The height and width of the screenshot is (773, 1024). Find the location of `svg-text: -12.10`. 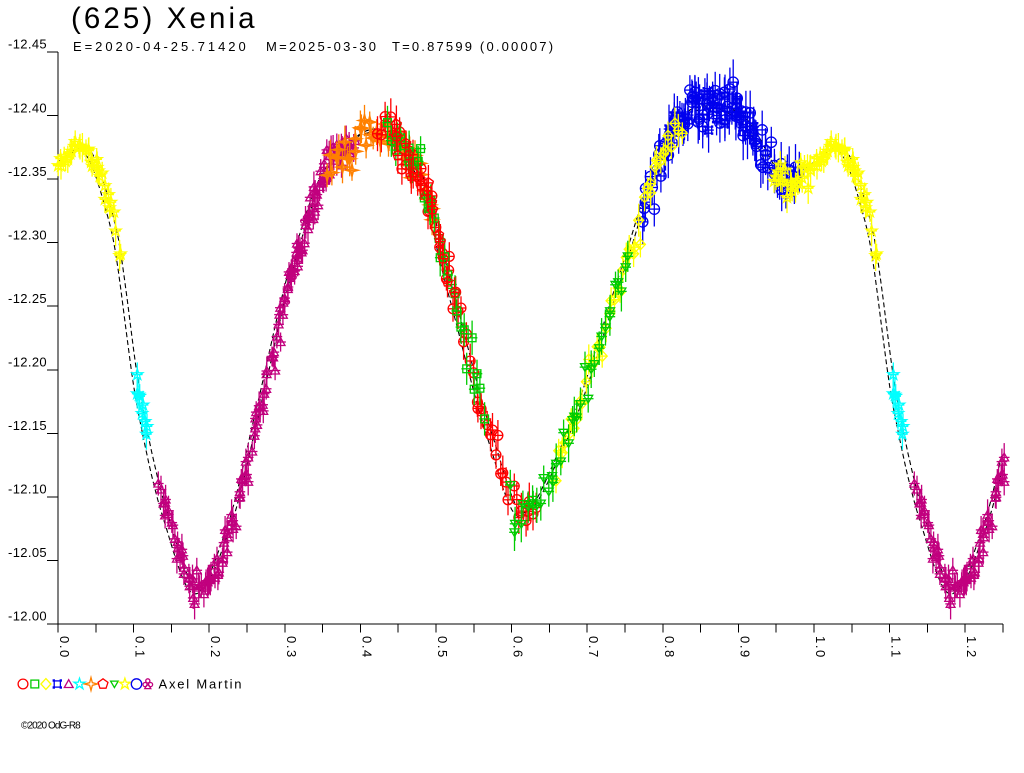

svg-text: -12.10 is located at coordinates (27, 489).